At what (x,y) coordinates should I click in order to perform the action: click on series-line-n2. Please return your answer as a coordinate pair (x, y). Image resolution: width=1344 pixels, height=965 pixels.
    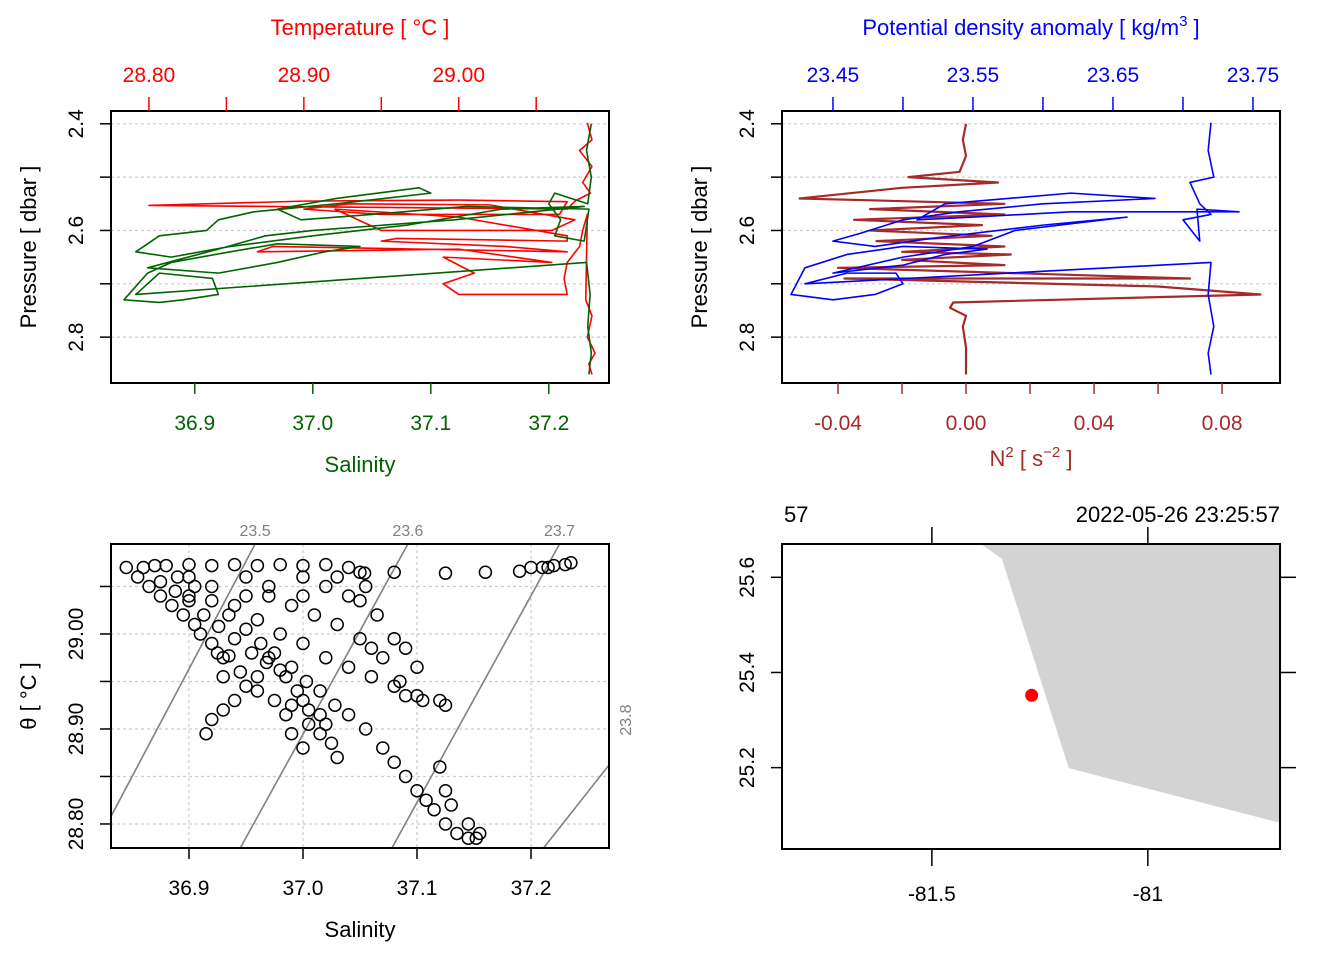
    Looking at the image, I should click on (1030, 249).